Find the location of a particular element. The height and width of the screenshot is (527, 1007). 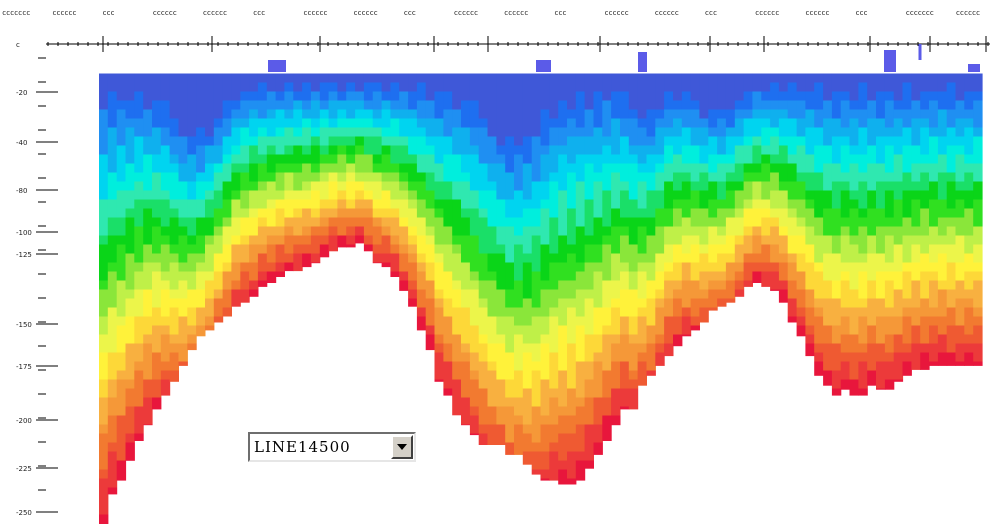

chevron-down-icon is located at coordinates (402, 447).